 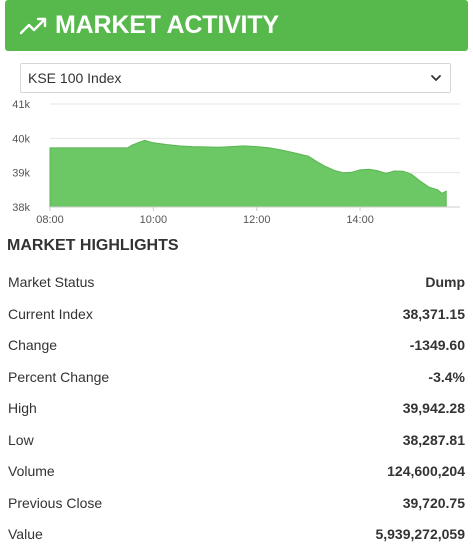 I want to click on y-tick-label: 40k, so click(x=21, y=139).